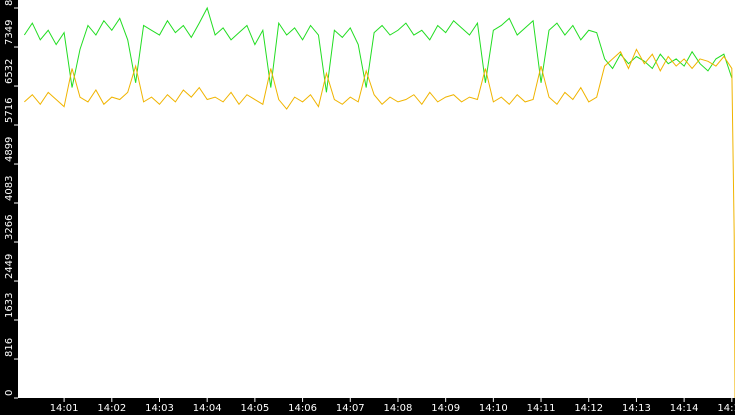  I want to click on y-tick-label: 816, so click(9, 347).